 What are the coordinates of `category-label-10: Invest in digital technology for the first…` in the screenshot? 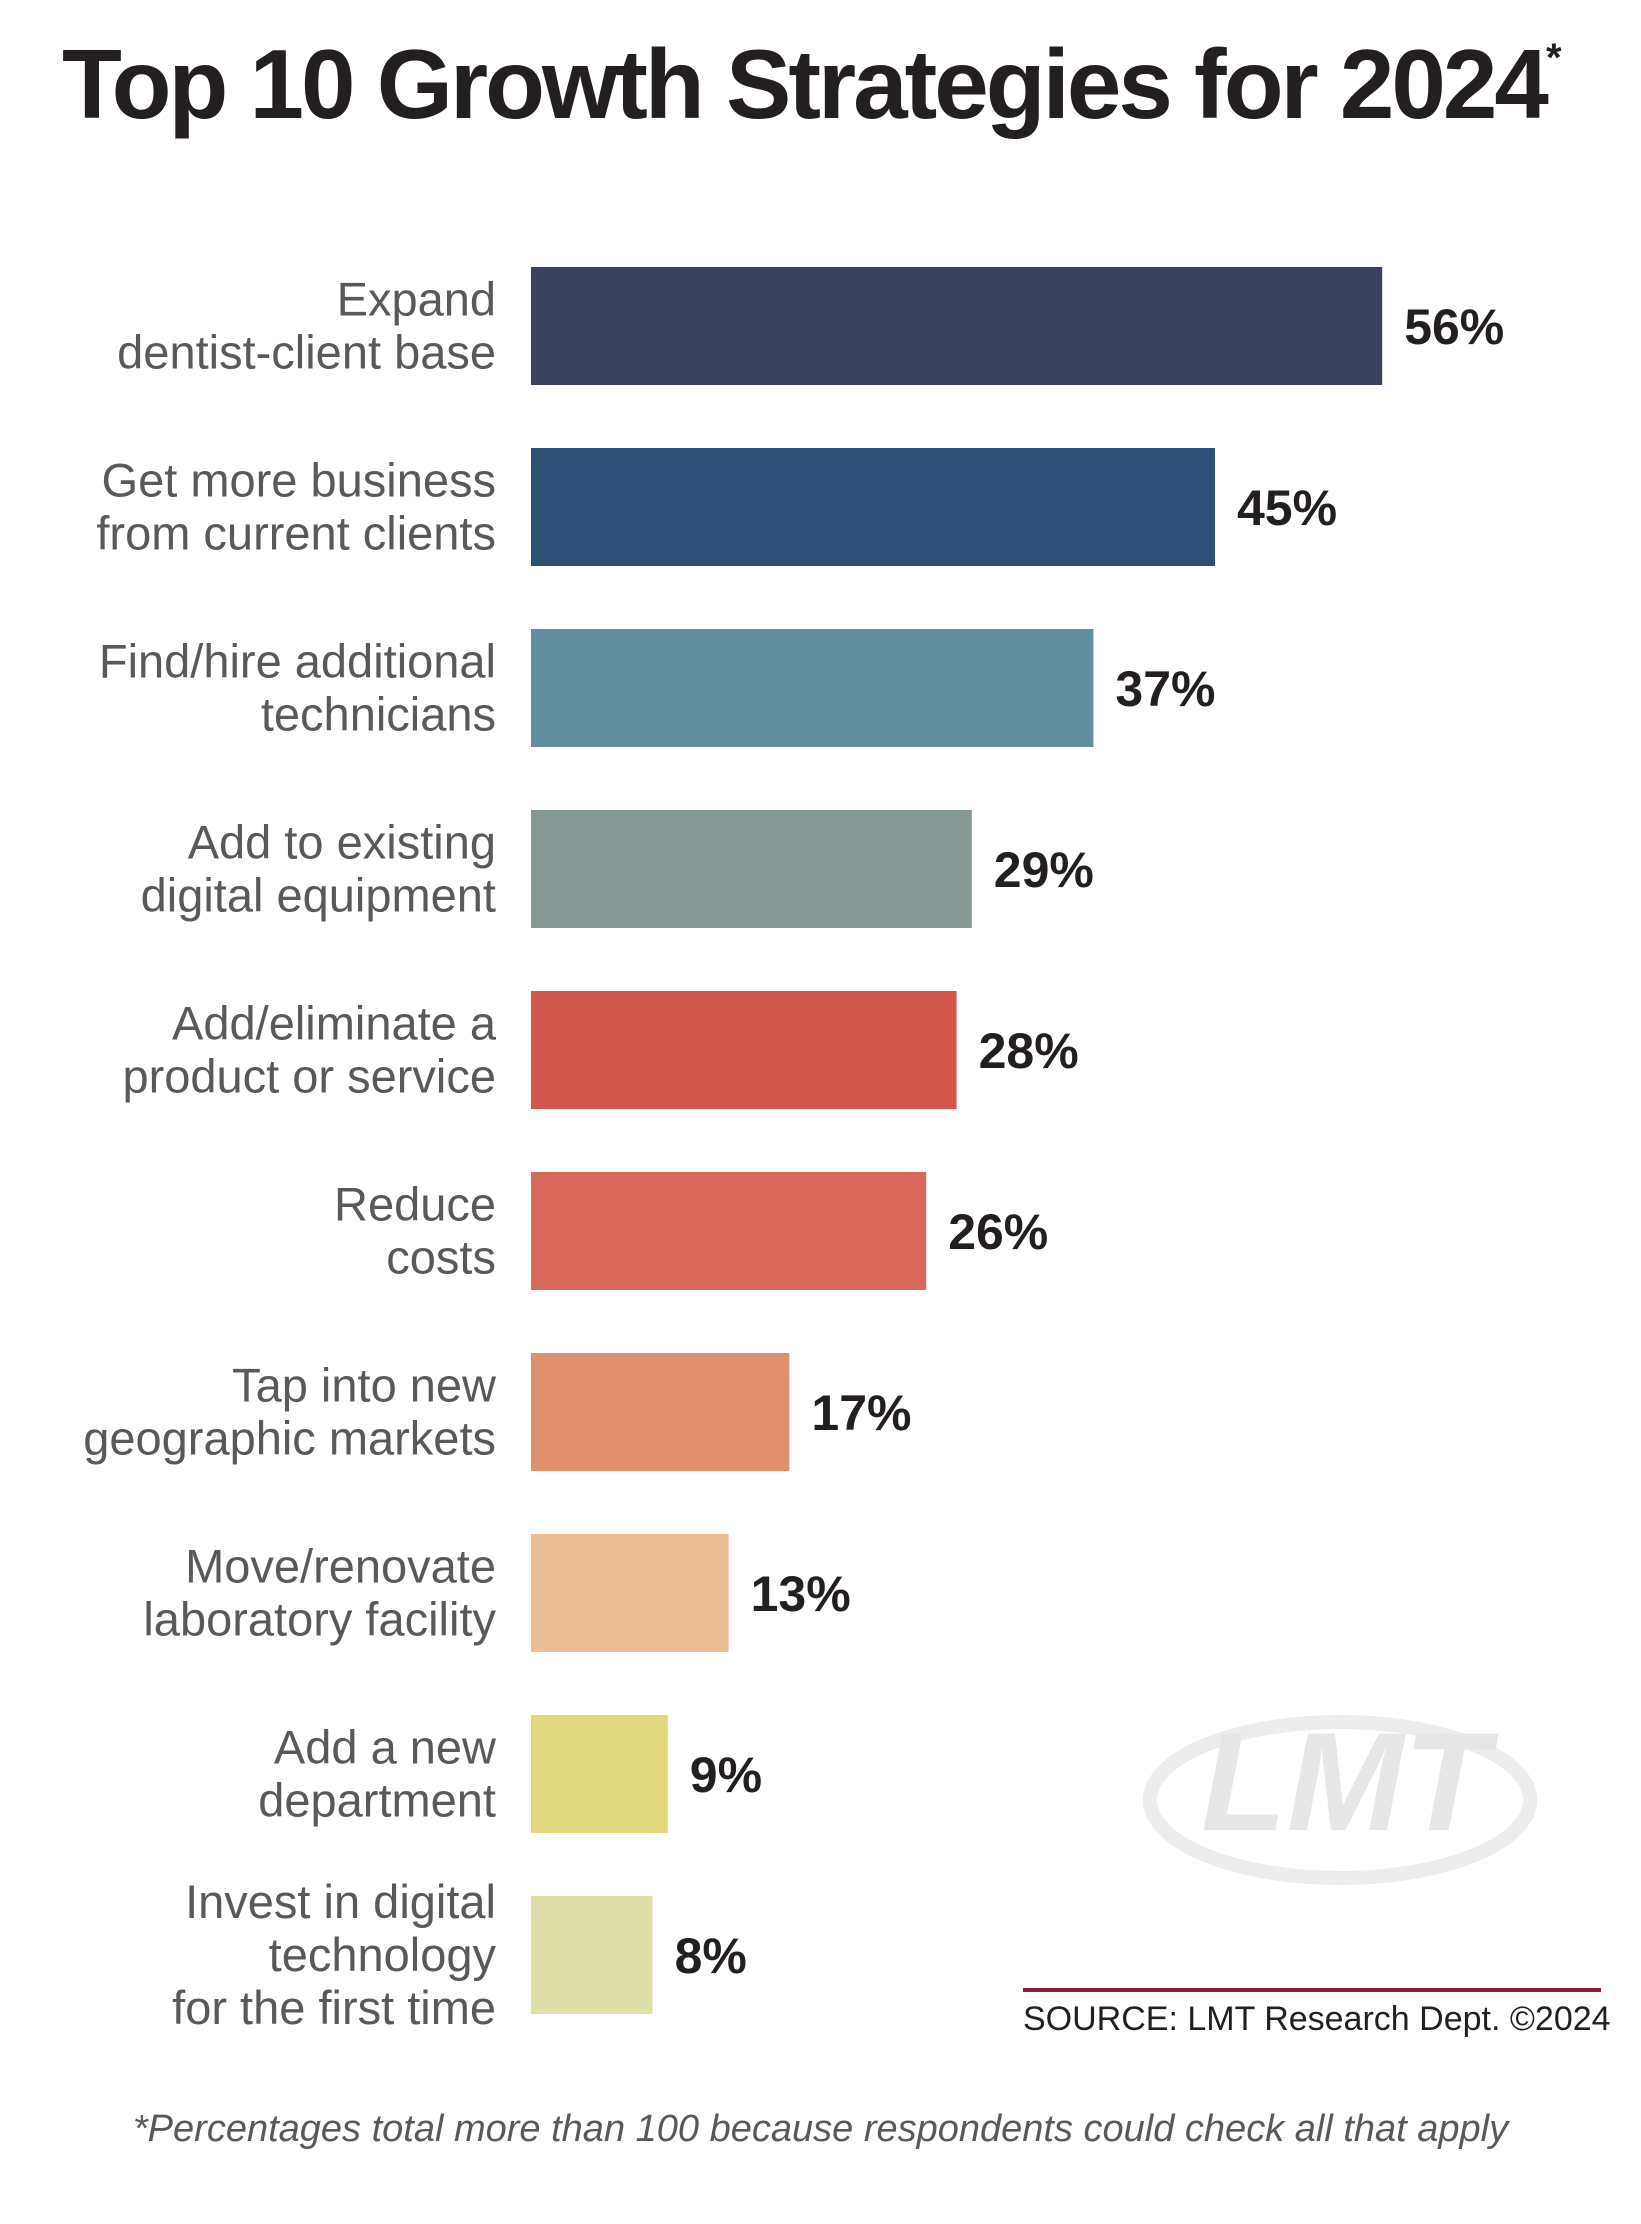 It's located at (334, 1954).